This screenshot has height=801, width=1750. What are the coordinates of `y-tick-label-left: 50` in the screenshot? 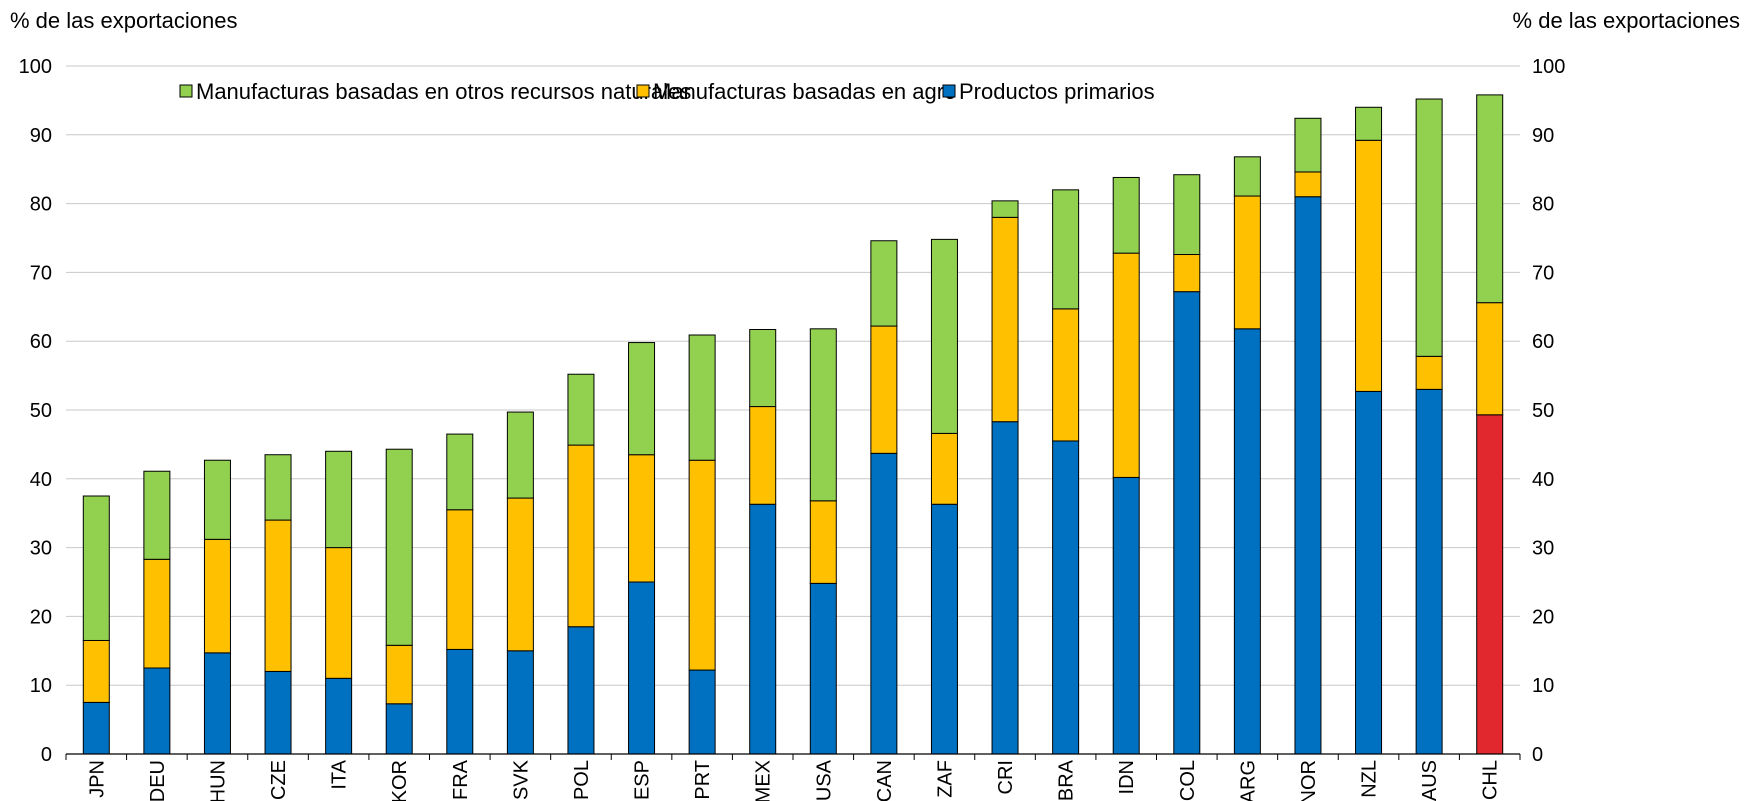 It's located at (41, 411).